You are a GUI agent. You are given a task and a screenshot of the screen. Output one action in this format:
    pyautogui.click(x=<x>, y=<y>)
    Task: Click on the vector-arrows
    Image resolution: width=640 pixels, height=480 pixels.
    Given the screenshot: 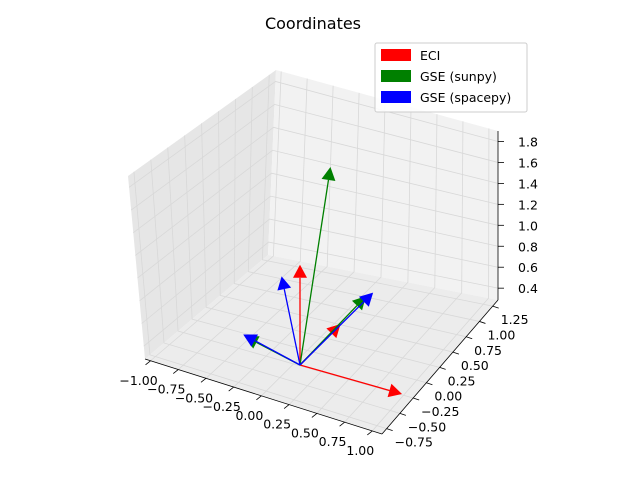 What is the action you would take?
    pyautogui.click(x=322, y=282)
    